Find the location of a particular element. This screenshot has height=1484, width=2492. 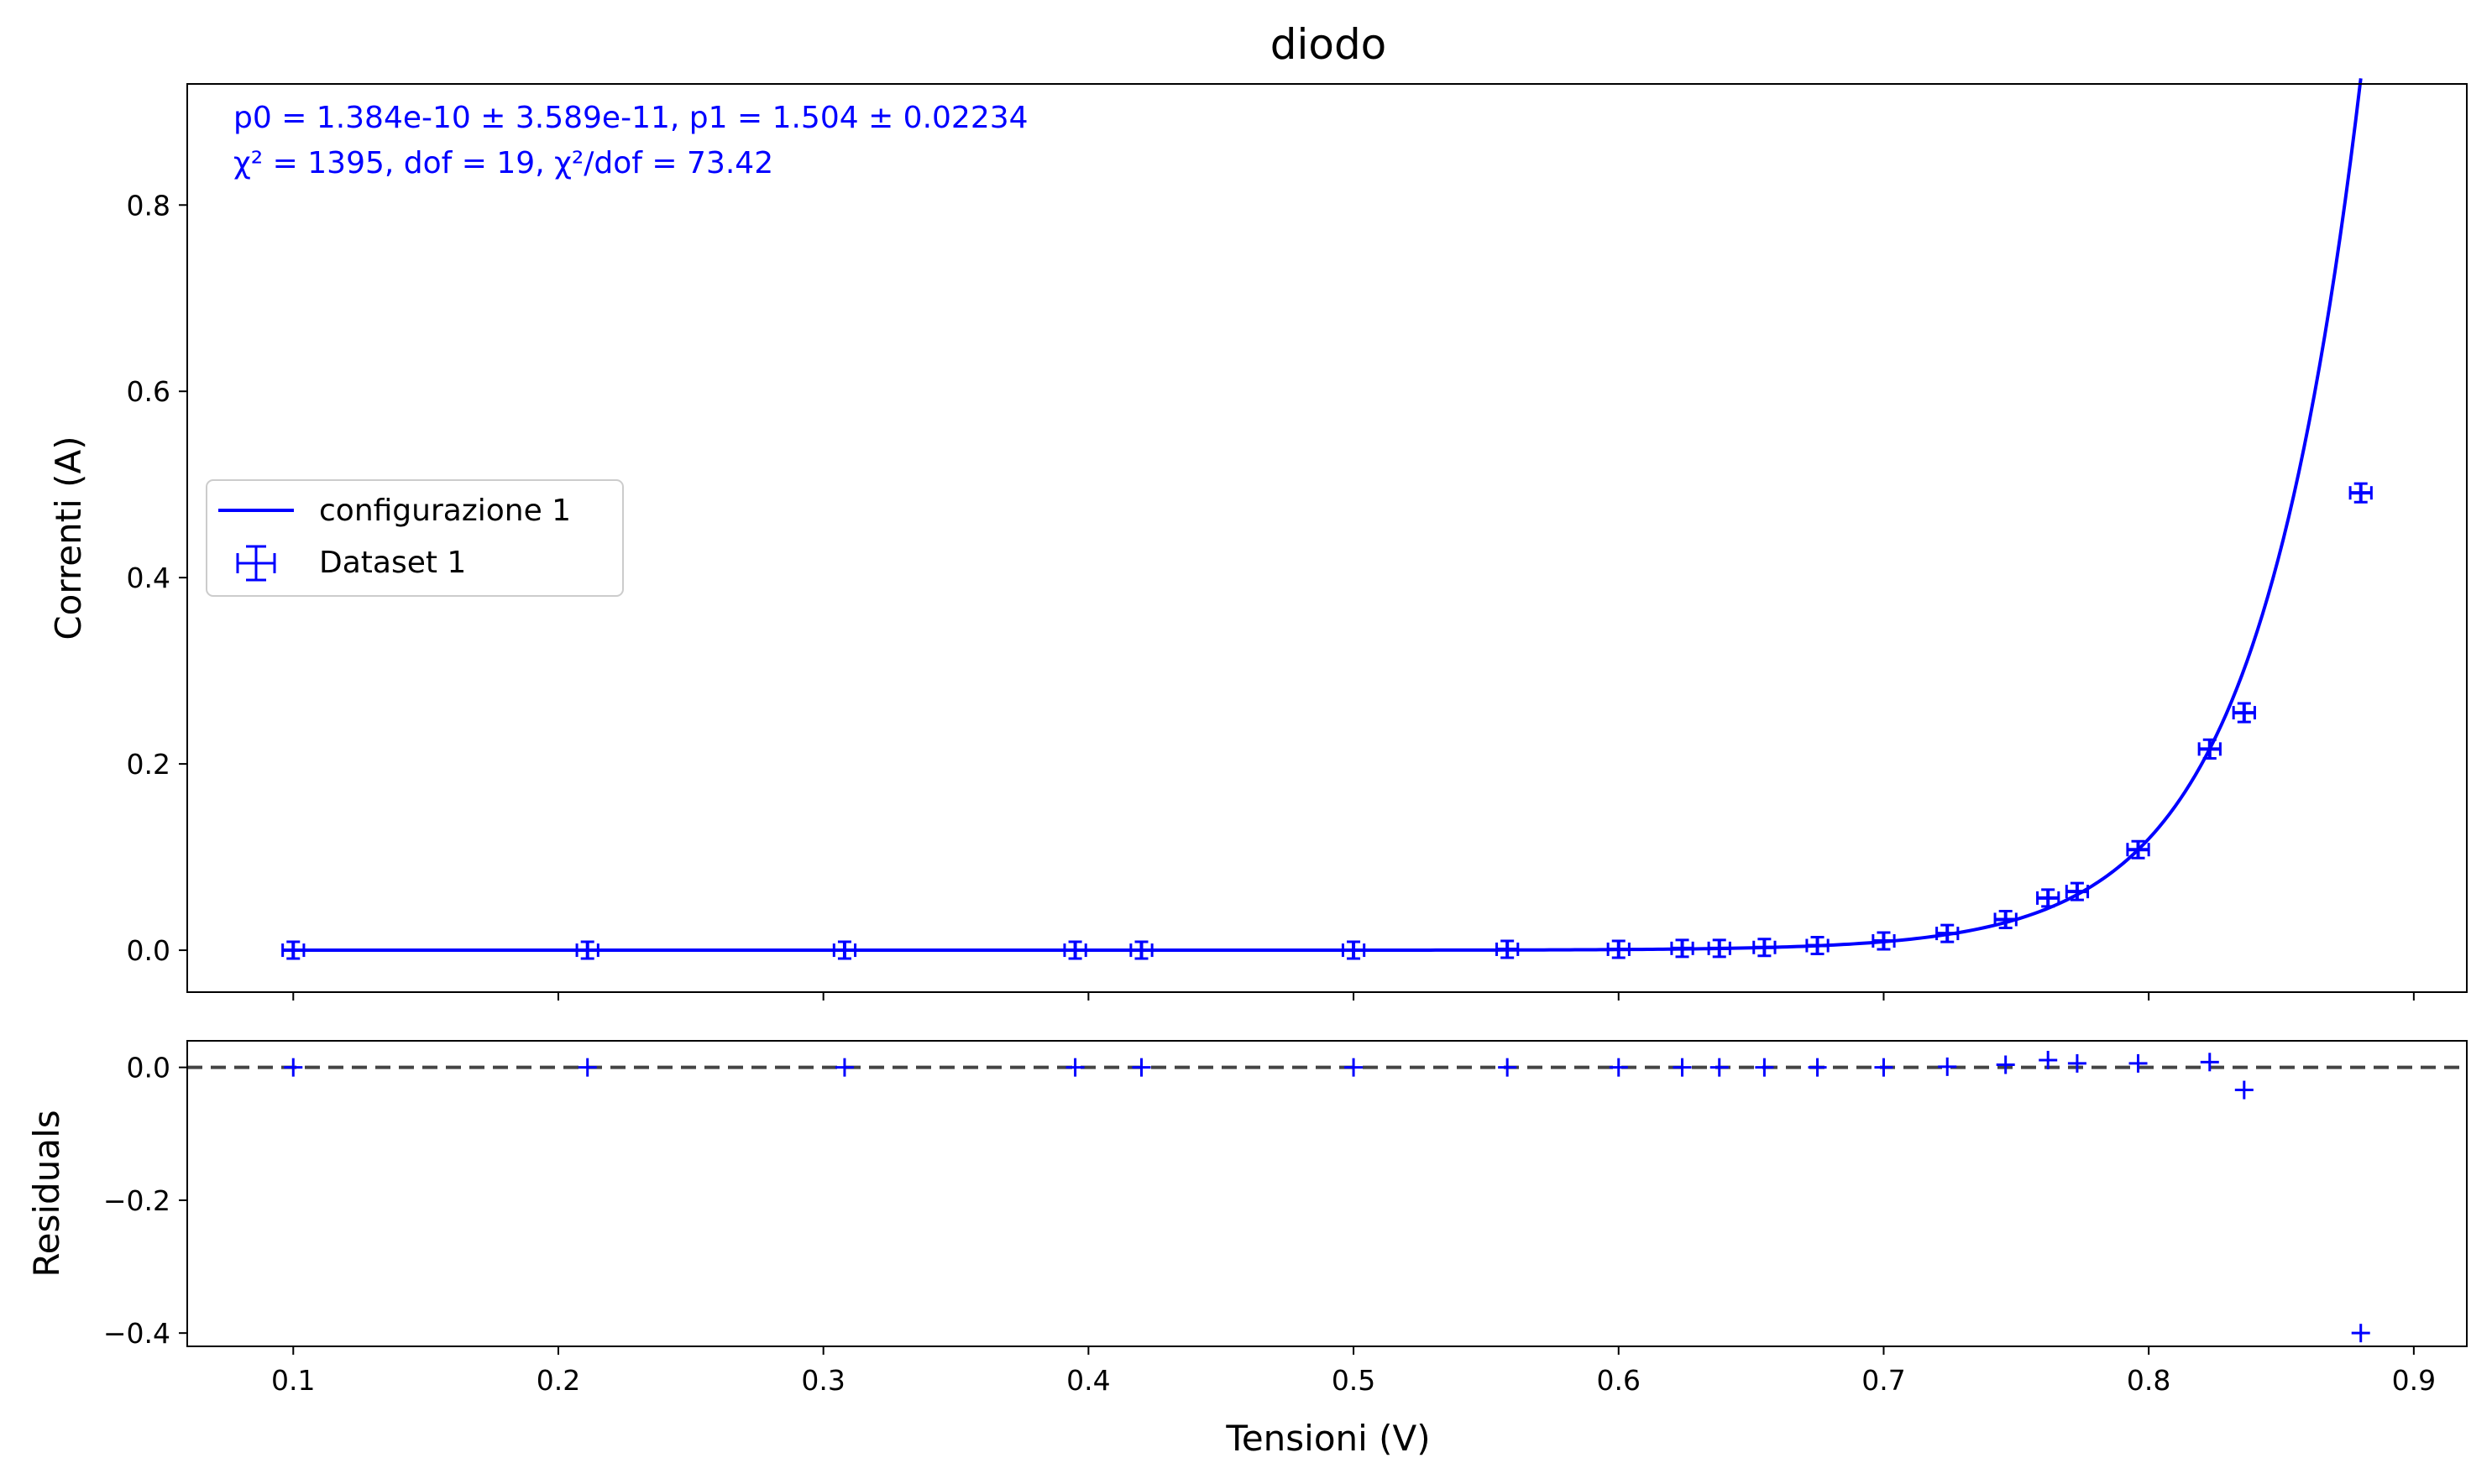

x-tick-label: 0.8 is located at coordinates (2148, 1380).